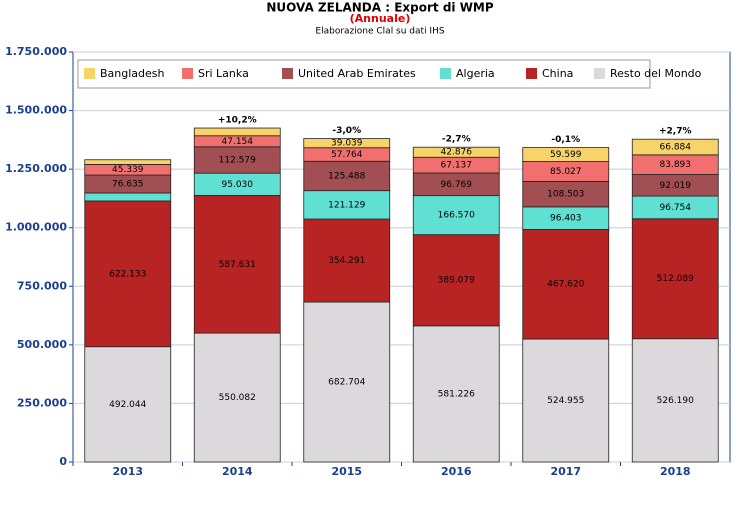 The image size is (738, 508). I want to click on data-label: 587.631, so click(237, 265).